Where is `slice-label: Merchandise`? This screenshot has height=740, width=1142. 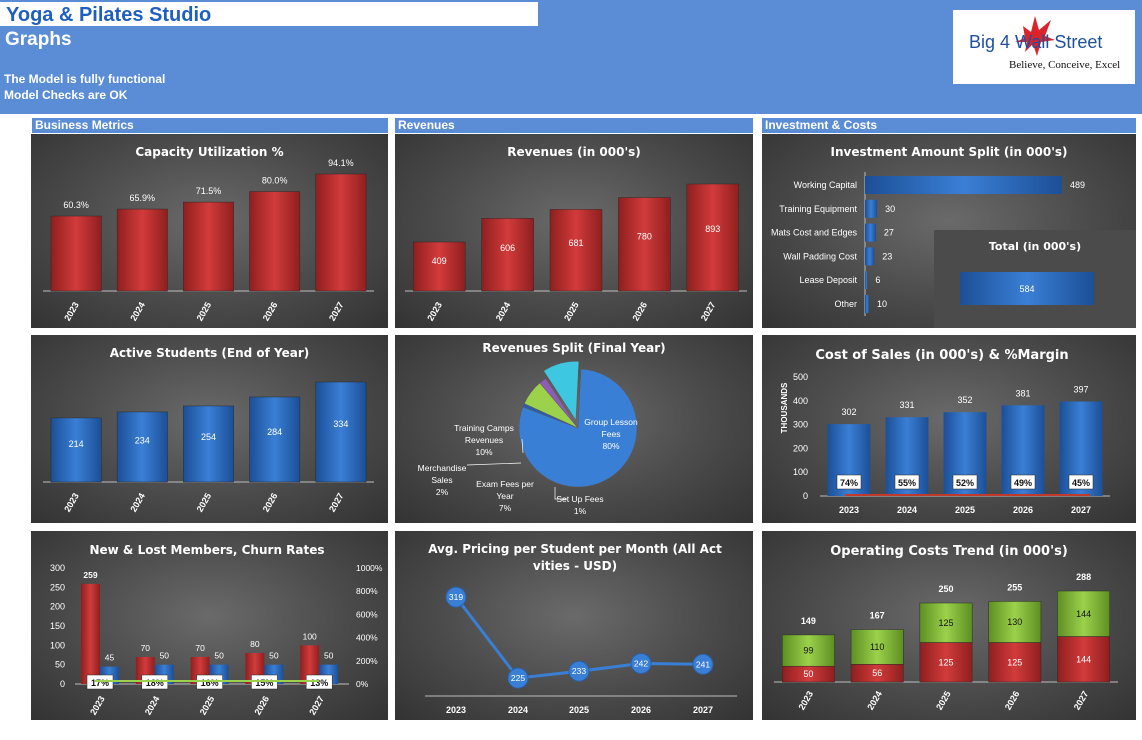
slice-label: Merchandise is located at coordinates (442, 468).